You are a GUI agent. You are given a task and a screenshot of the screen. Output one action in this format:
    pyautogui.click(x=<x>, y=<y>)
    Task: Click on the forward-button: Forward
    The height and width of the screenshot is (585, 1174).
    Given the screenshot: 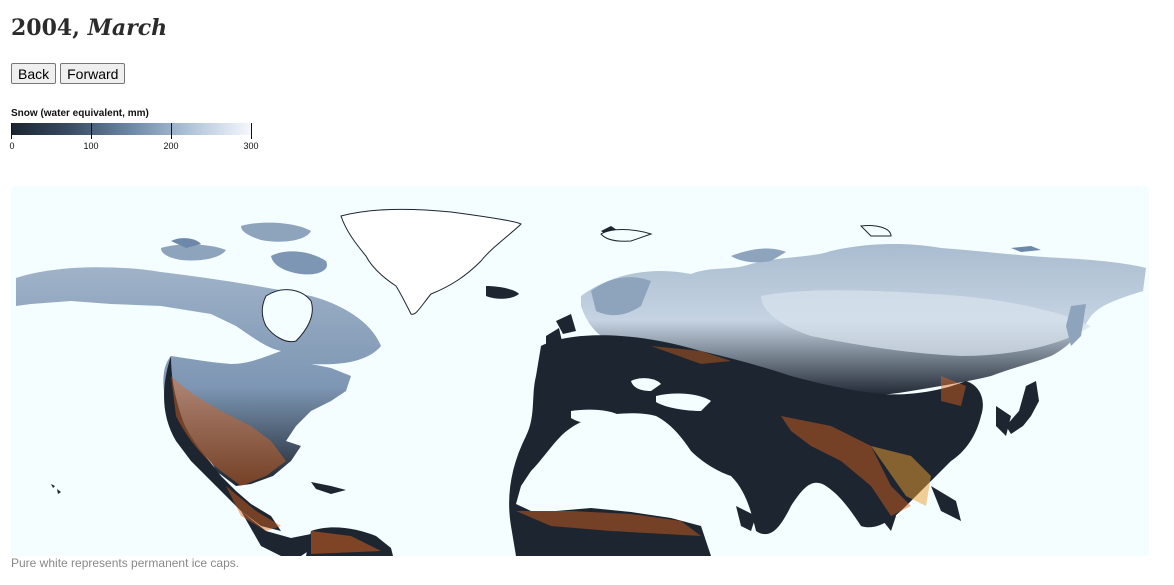 What is the action you would take?
    pyautogui.click(x=93, y=73)
    